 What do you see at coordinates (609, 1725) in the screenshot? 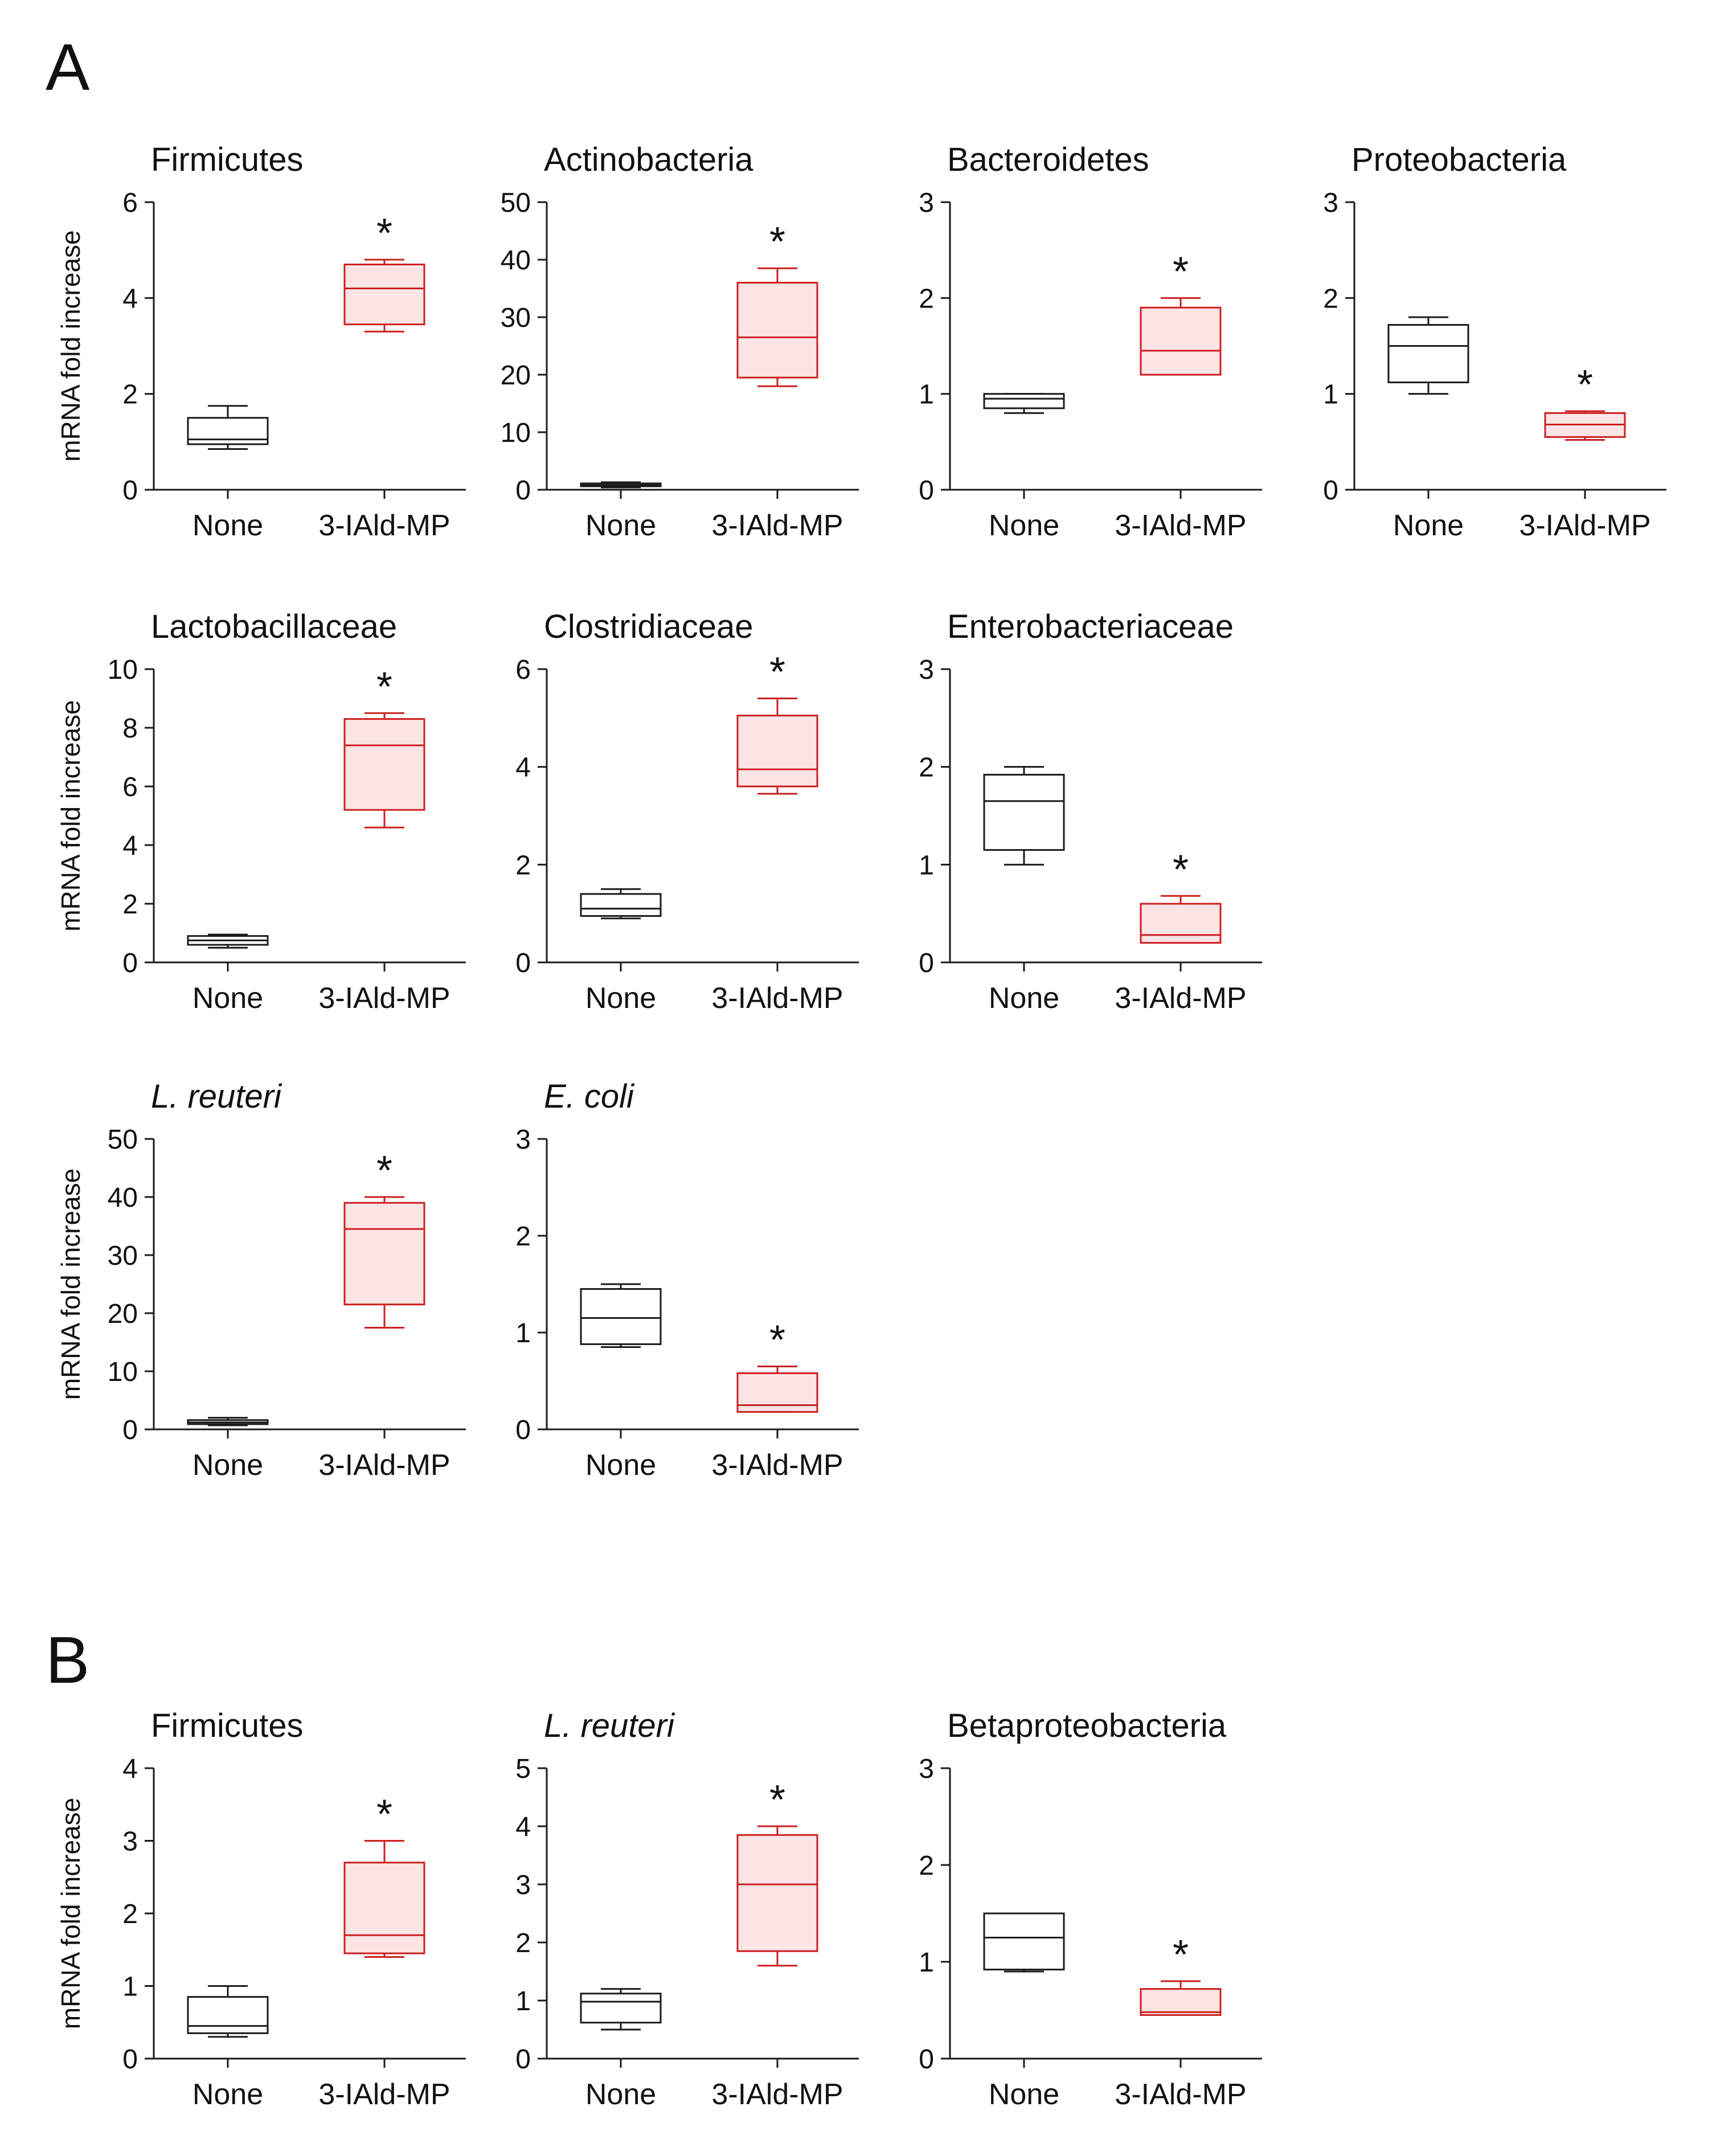
I see `plot-title: L. reuteri` at bounding box center [609, 1725].